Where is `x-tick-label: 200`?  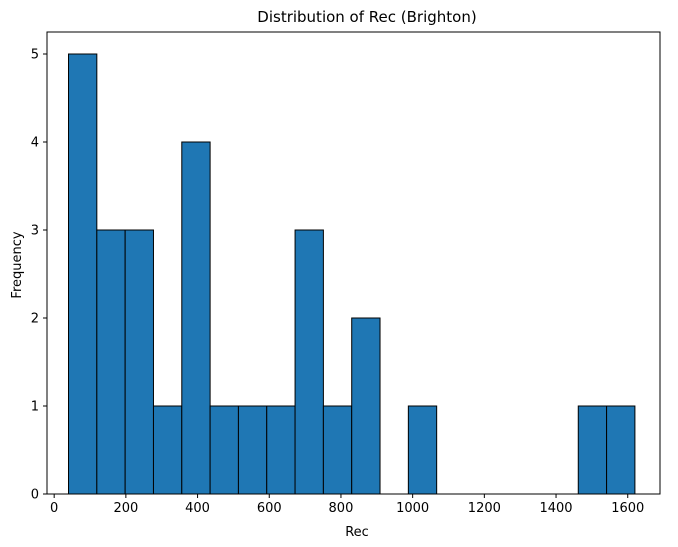
x-tick-label: 200 is located at coordinates (125, 508).